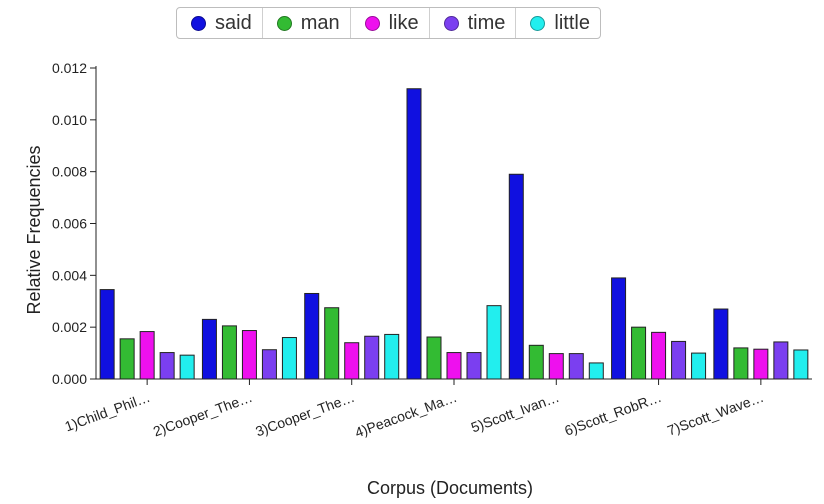  What do you see at coordinates (69, 327) in the screenshot?
I see `y-tick-label: 0.002` at bounding box center [69, 327].